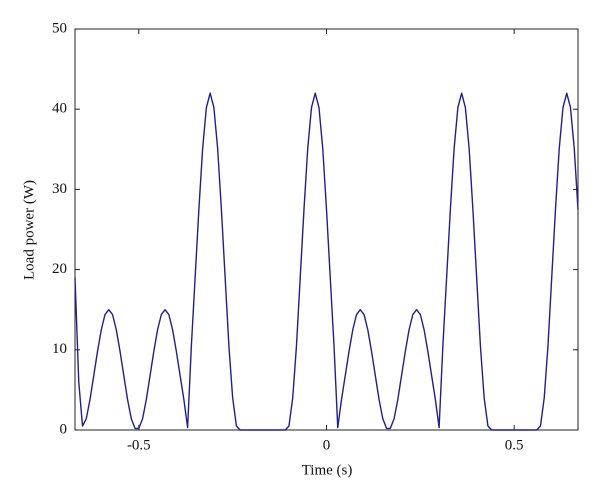 This screenshot has width=600, height=503. Describe the element at coordinates (139, 445) in the screenshot. I see `x-tick-label: -0.5` at that location.